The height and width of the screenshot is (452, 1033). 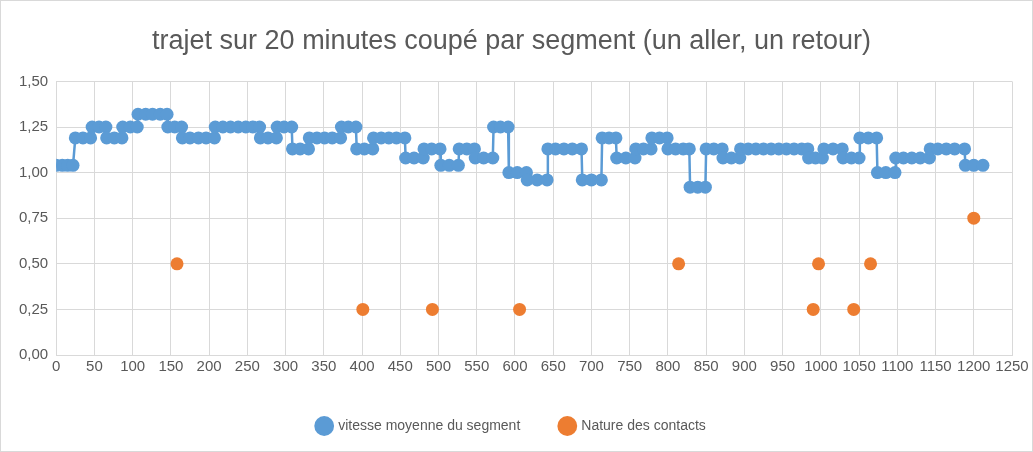 I want to click on x-tick-label: 400, so click(x=362, y=366).